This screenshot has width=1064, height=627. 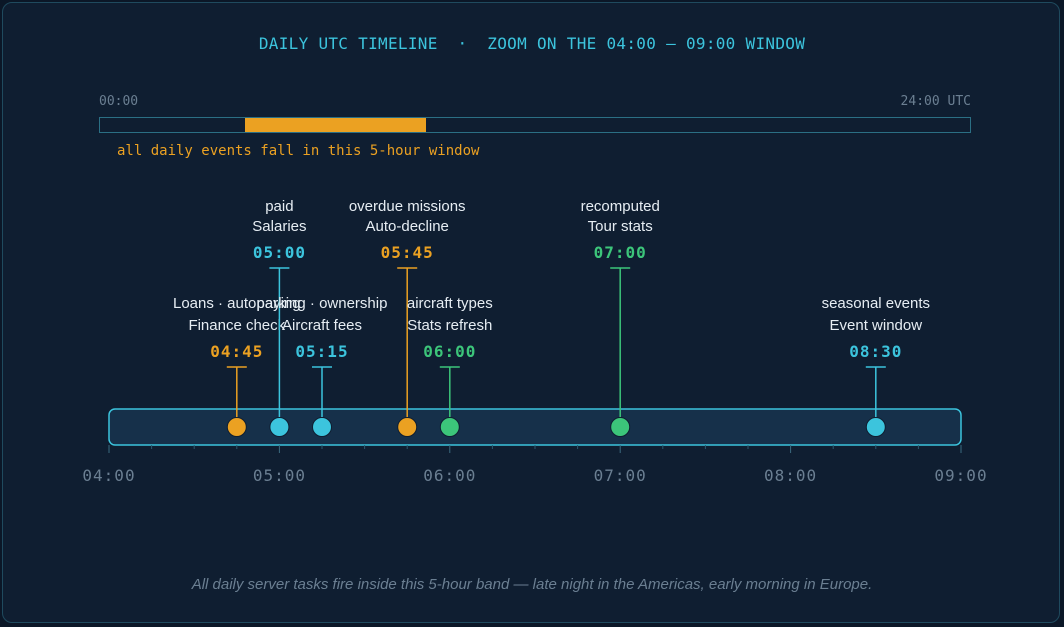 What do you see at coordinates (119, 101) in the screenshot?
I see `overview-start-label: 00:00` at bounding box center [119, 101].